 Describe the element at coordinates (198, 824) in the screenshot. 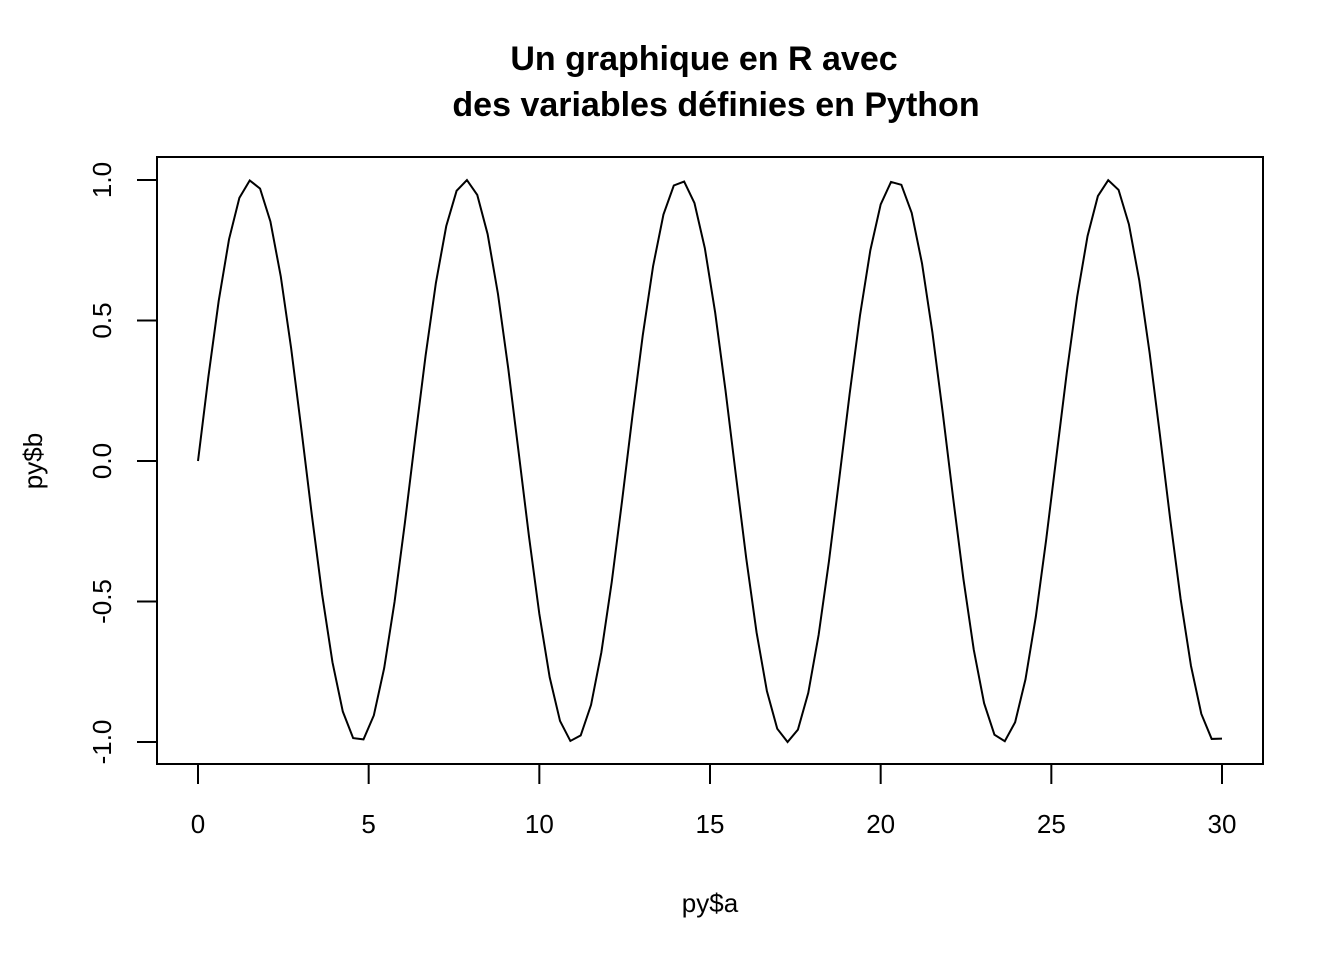

I see `x-tick-label: 0` at that location.